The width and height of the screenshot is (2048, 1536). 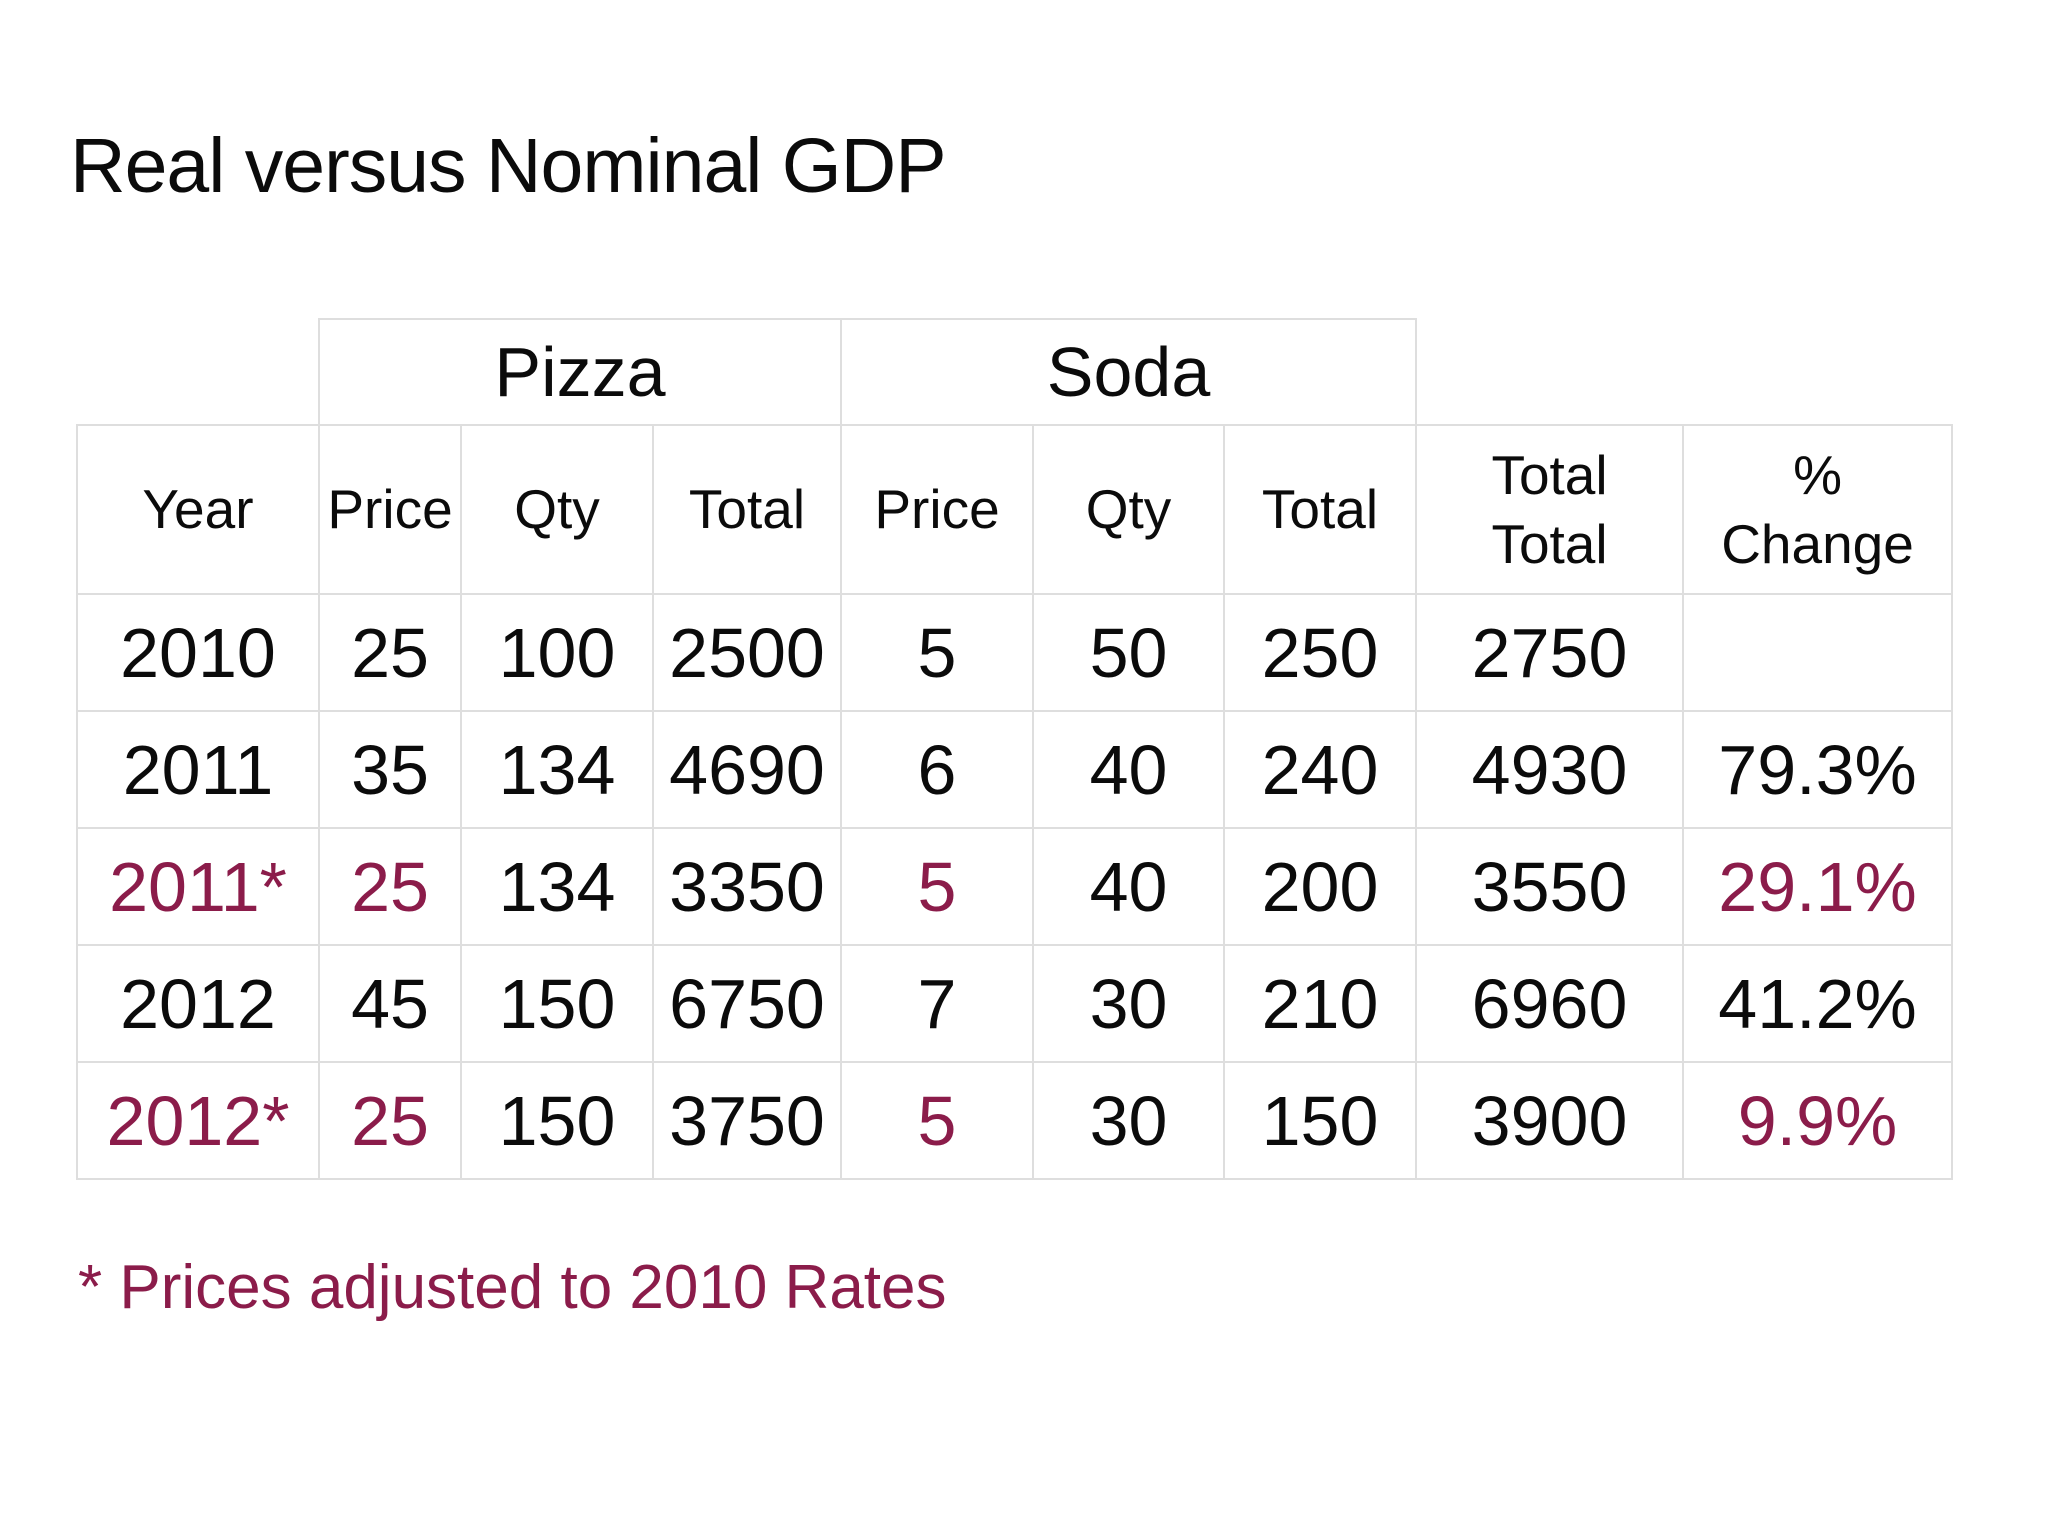 What do you see at coordinates (1550, 769) in the screenshot?
I see `cell-total-total: 4930` at bounding box center [1550, 769].